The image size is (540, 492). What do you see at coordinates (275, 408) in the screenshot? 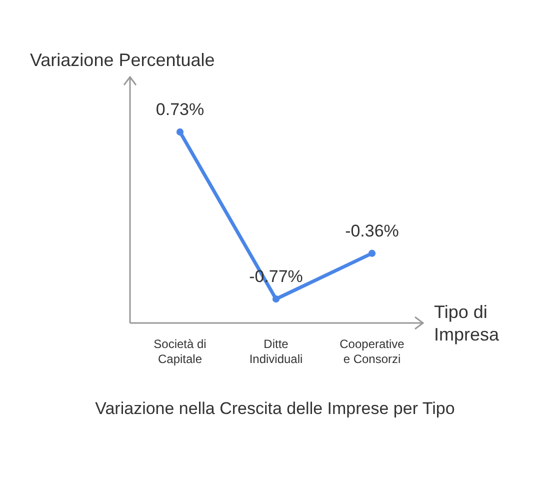
I see `text: Variazione nella Crescita delle Imprese per Tipo` at bounding box center [275, 408].